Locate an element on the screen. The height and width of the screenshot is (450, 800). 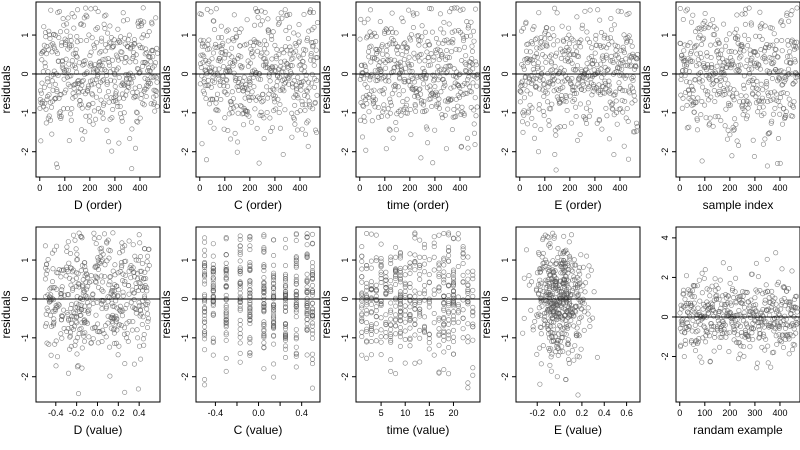
y-tick-label: -1 is located at coordinates (25, 338).